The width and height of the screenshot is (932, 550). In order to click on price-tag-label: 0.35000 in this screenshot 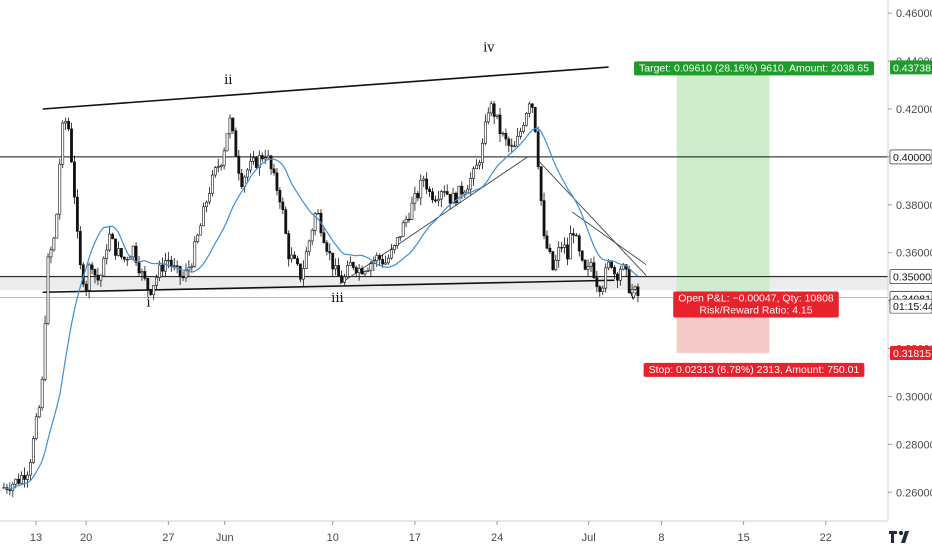, I will do `click(912, 278)`.